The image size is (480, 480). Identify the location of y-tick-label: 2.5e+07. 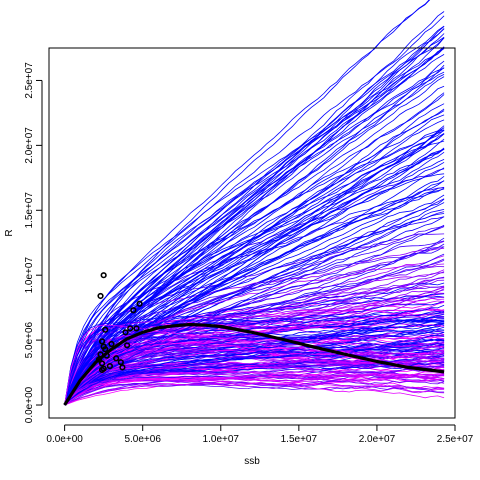
(29, 80).